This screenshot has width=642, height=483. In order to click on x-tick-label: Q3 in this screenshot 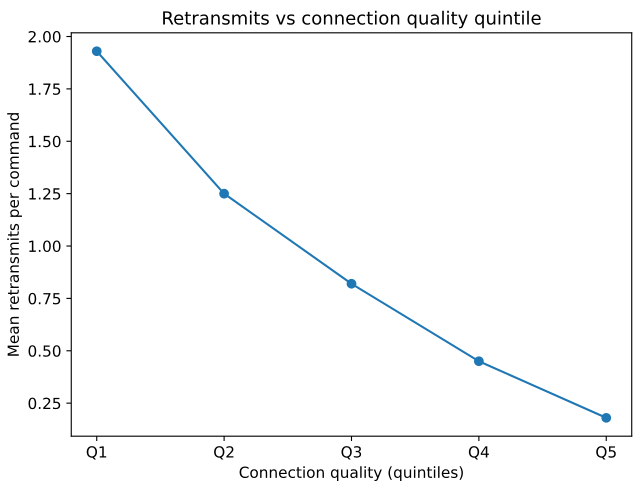, I will do `click(351, 453)`.